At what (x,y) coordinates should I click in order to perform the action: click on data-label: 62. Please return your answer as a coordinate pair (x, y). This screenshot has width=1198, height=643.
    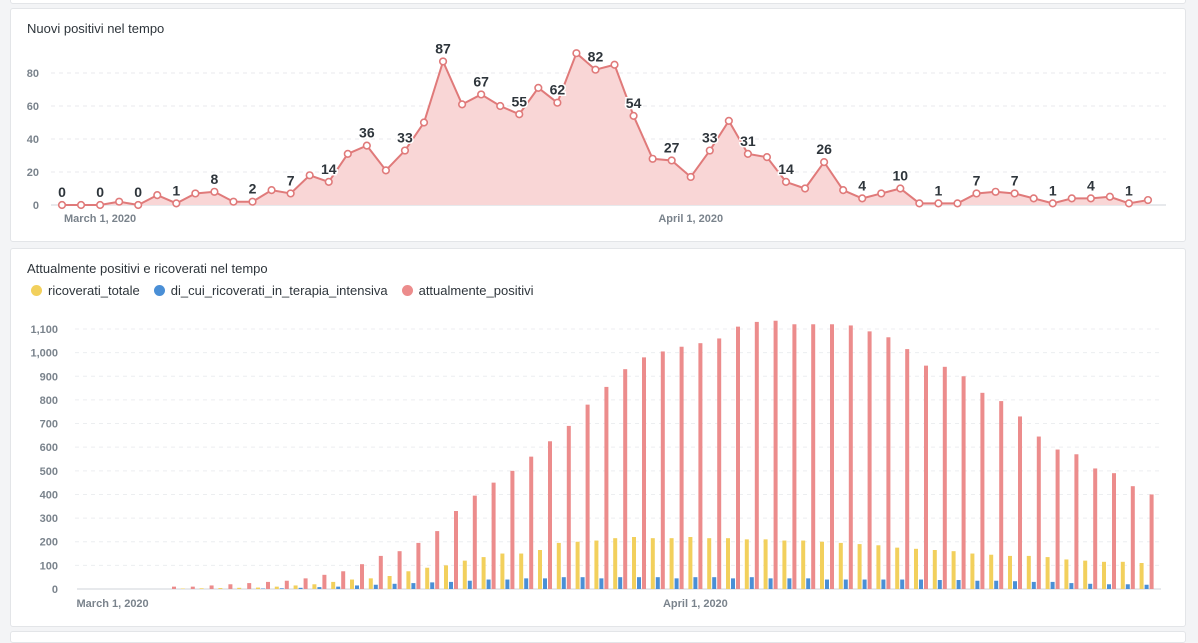
    Looking at the image, I should click on (558, 90).